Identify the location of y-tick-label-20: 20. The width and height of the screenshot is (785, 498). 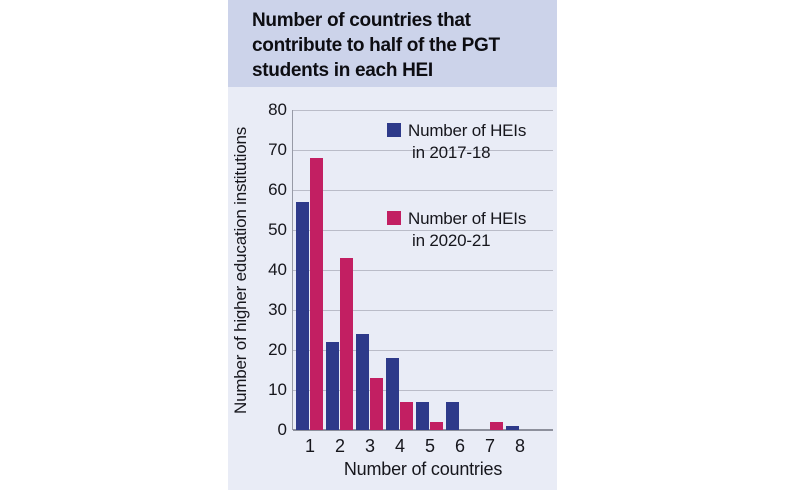
(277, 349).